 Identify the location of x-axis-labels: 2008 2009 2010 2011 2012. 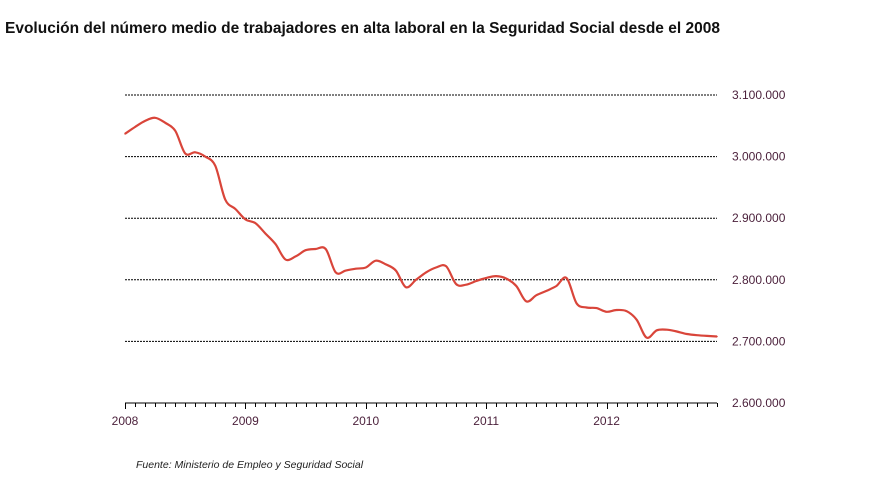
(366, 421).